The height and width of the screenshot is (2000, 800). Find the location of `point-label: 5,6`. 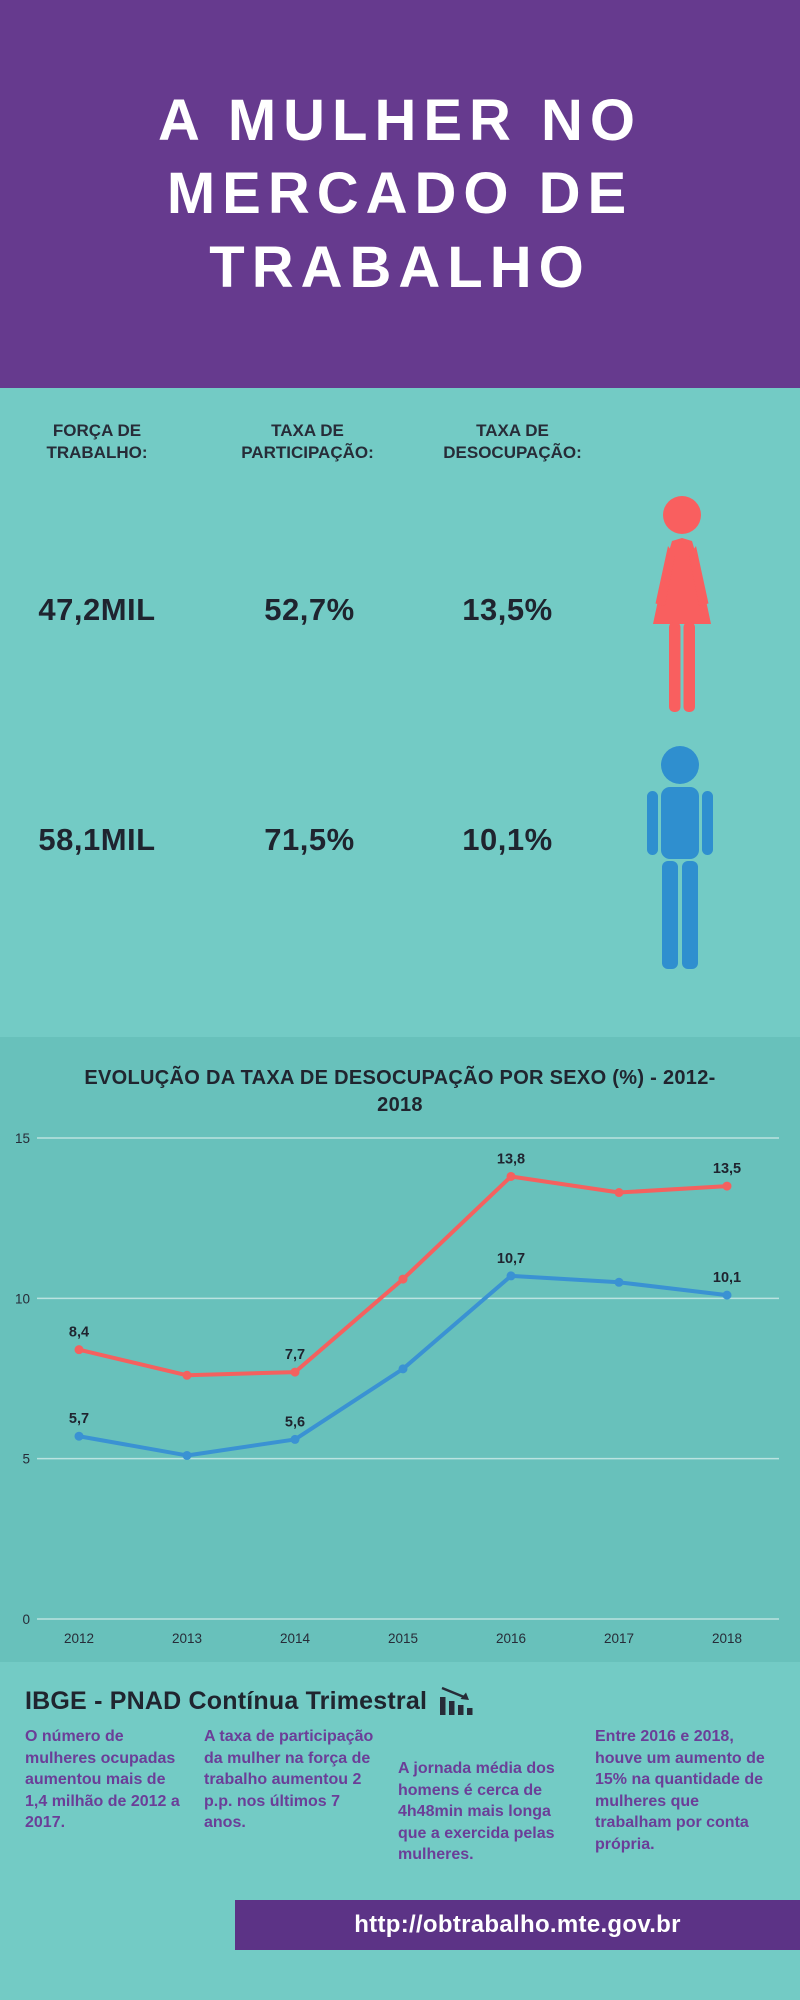

point-label: 5,6 is located at coordinates (295, 1422).